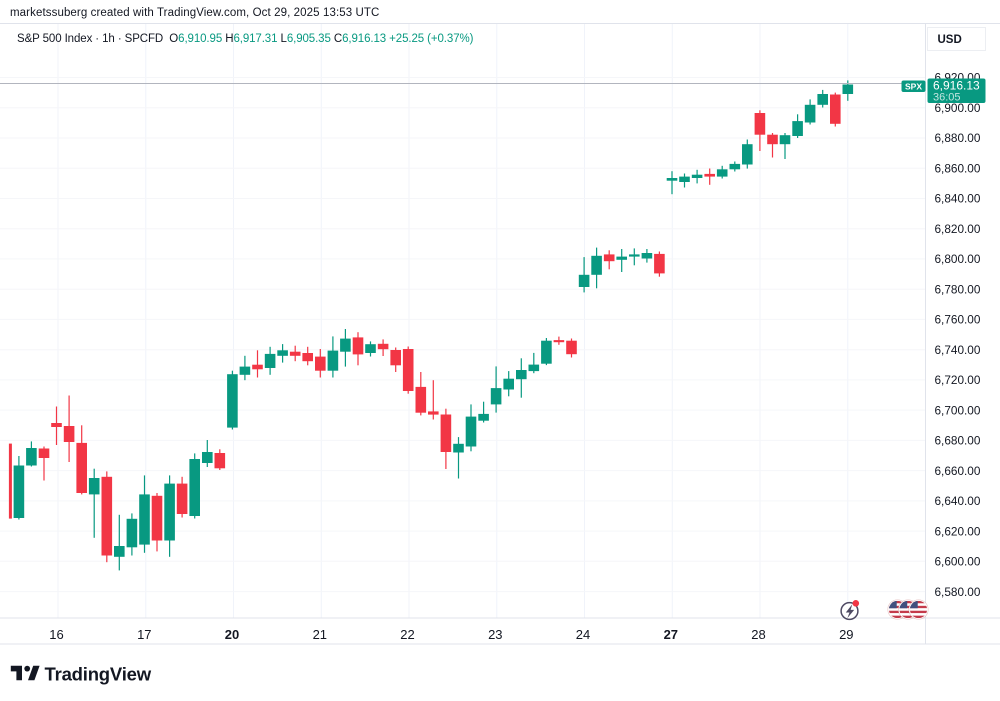 The image size is (1000, 701). I want to click on svg-text: 22, so click(407, 634).